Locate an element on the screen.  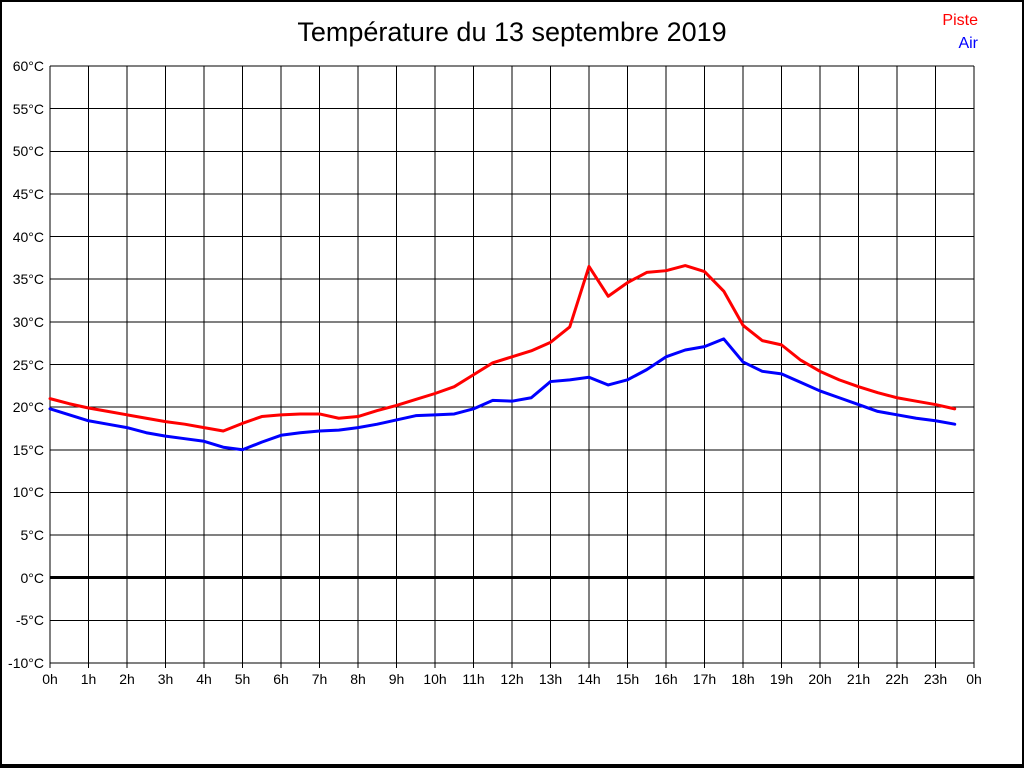
x-tick-label: 9h is located at coordinates (396, 679).